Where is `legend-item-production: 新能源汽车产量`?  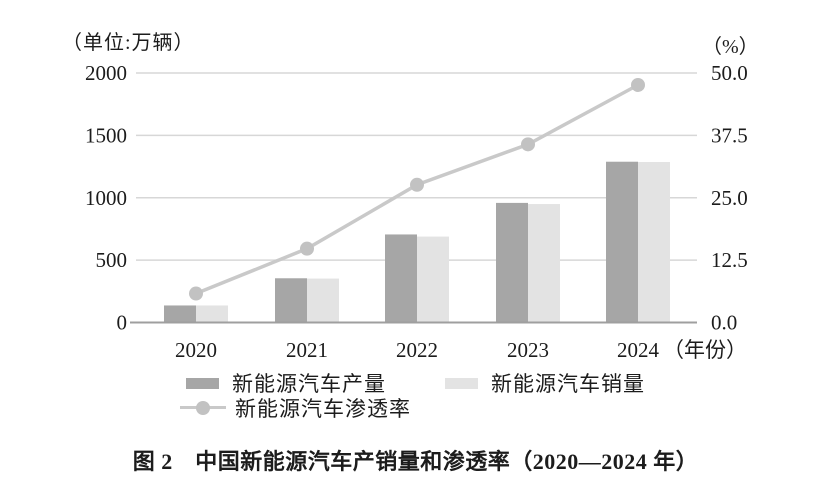 legend-item-production: 新能源汽车产量 is located at coordinates (286, 384).